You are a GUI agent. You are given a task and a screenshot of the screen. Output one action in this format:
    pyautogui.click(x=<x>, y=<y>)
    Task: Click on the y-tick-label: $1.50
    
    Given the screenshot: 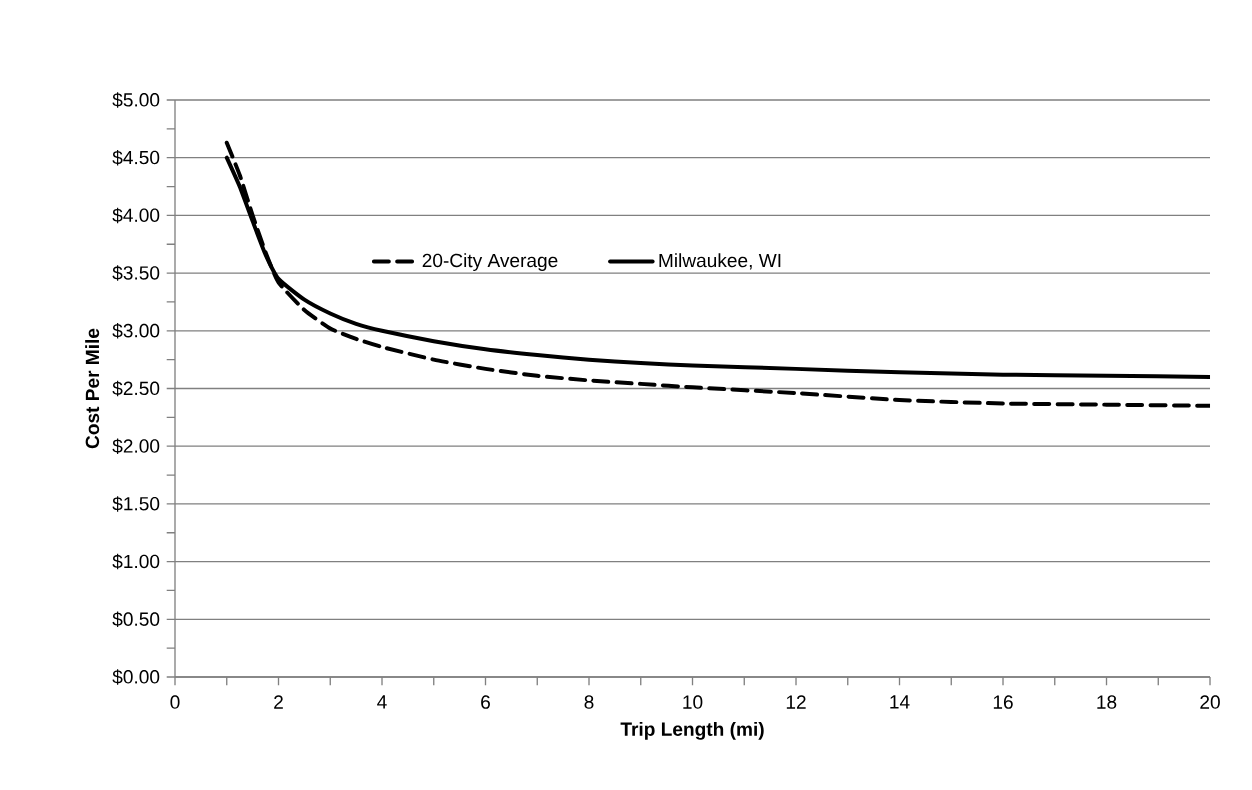 What is the action you would take?
    pyautogui.click(x=136, y=504)
    